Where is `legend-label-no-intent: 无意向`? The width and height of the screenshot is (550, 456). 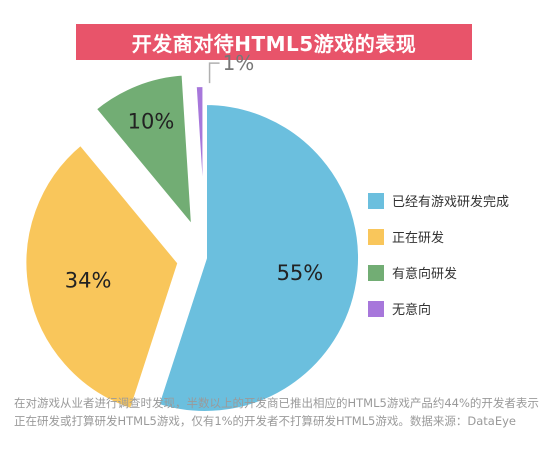 legend-label-no-intent: 无意向 is located at coordinates (412, 310).